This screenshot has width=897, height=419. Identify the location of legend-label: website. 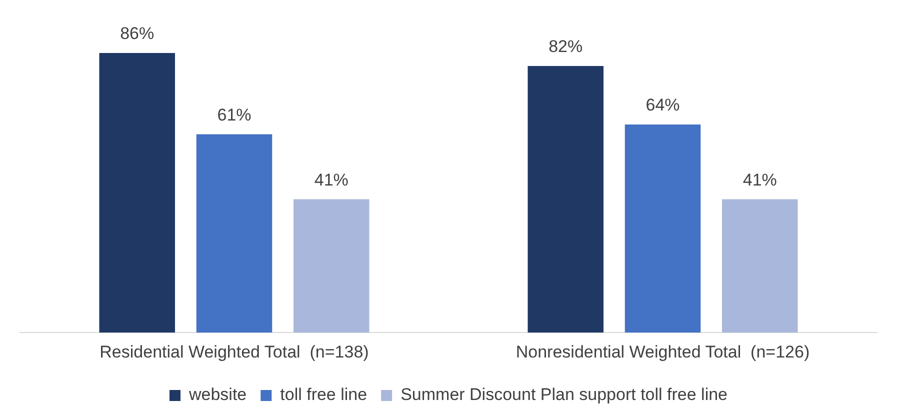
(217, 394).